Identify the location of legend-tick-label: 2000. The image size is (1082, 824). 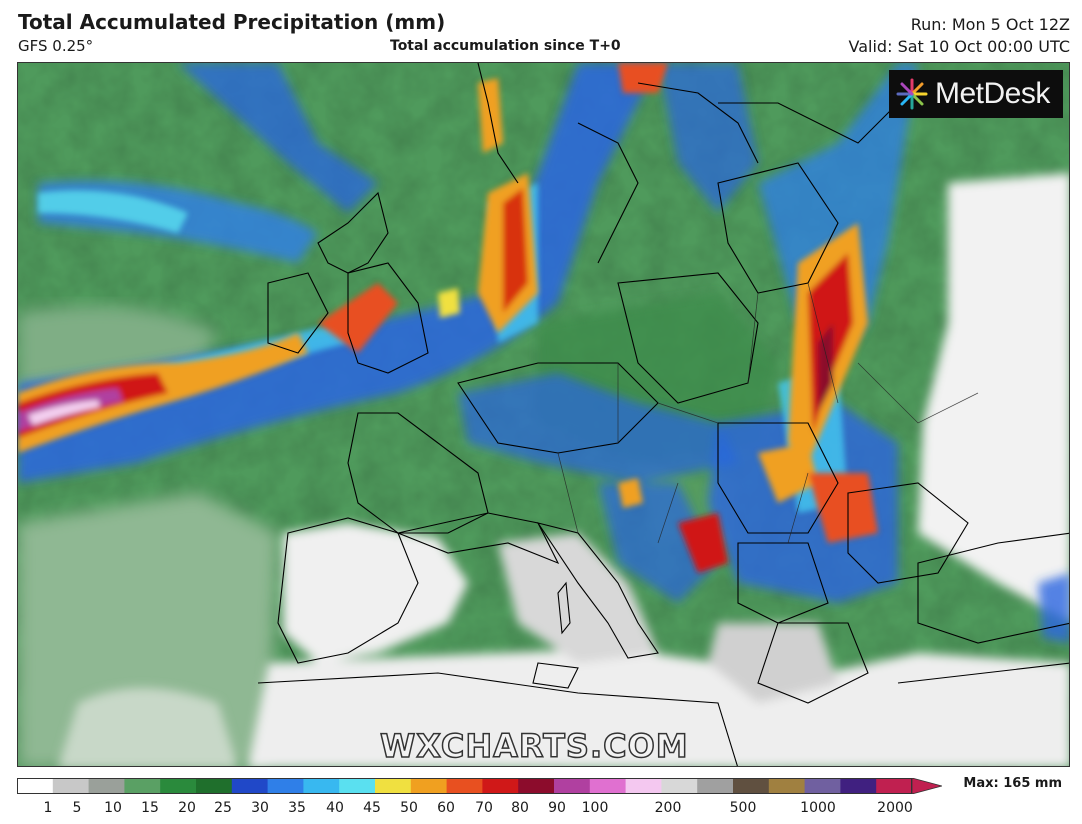
(895, 808).